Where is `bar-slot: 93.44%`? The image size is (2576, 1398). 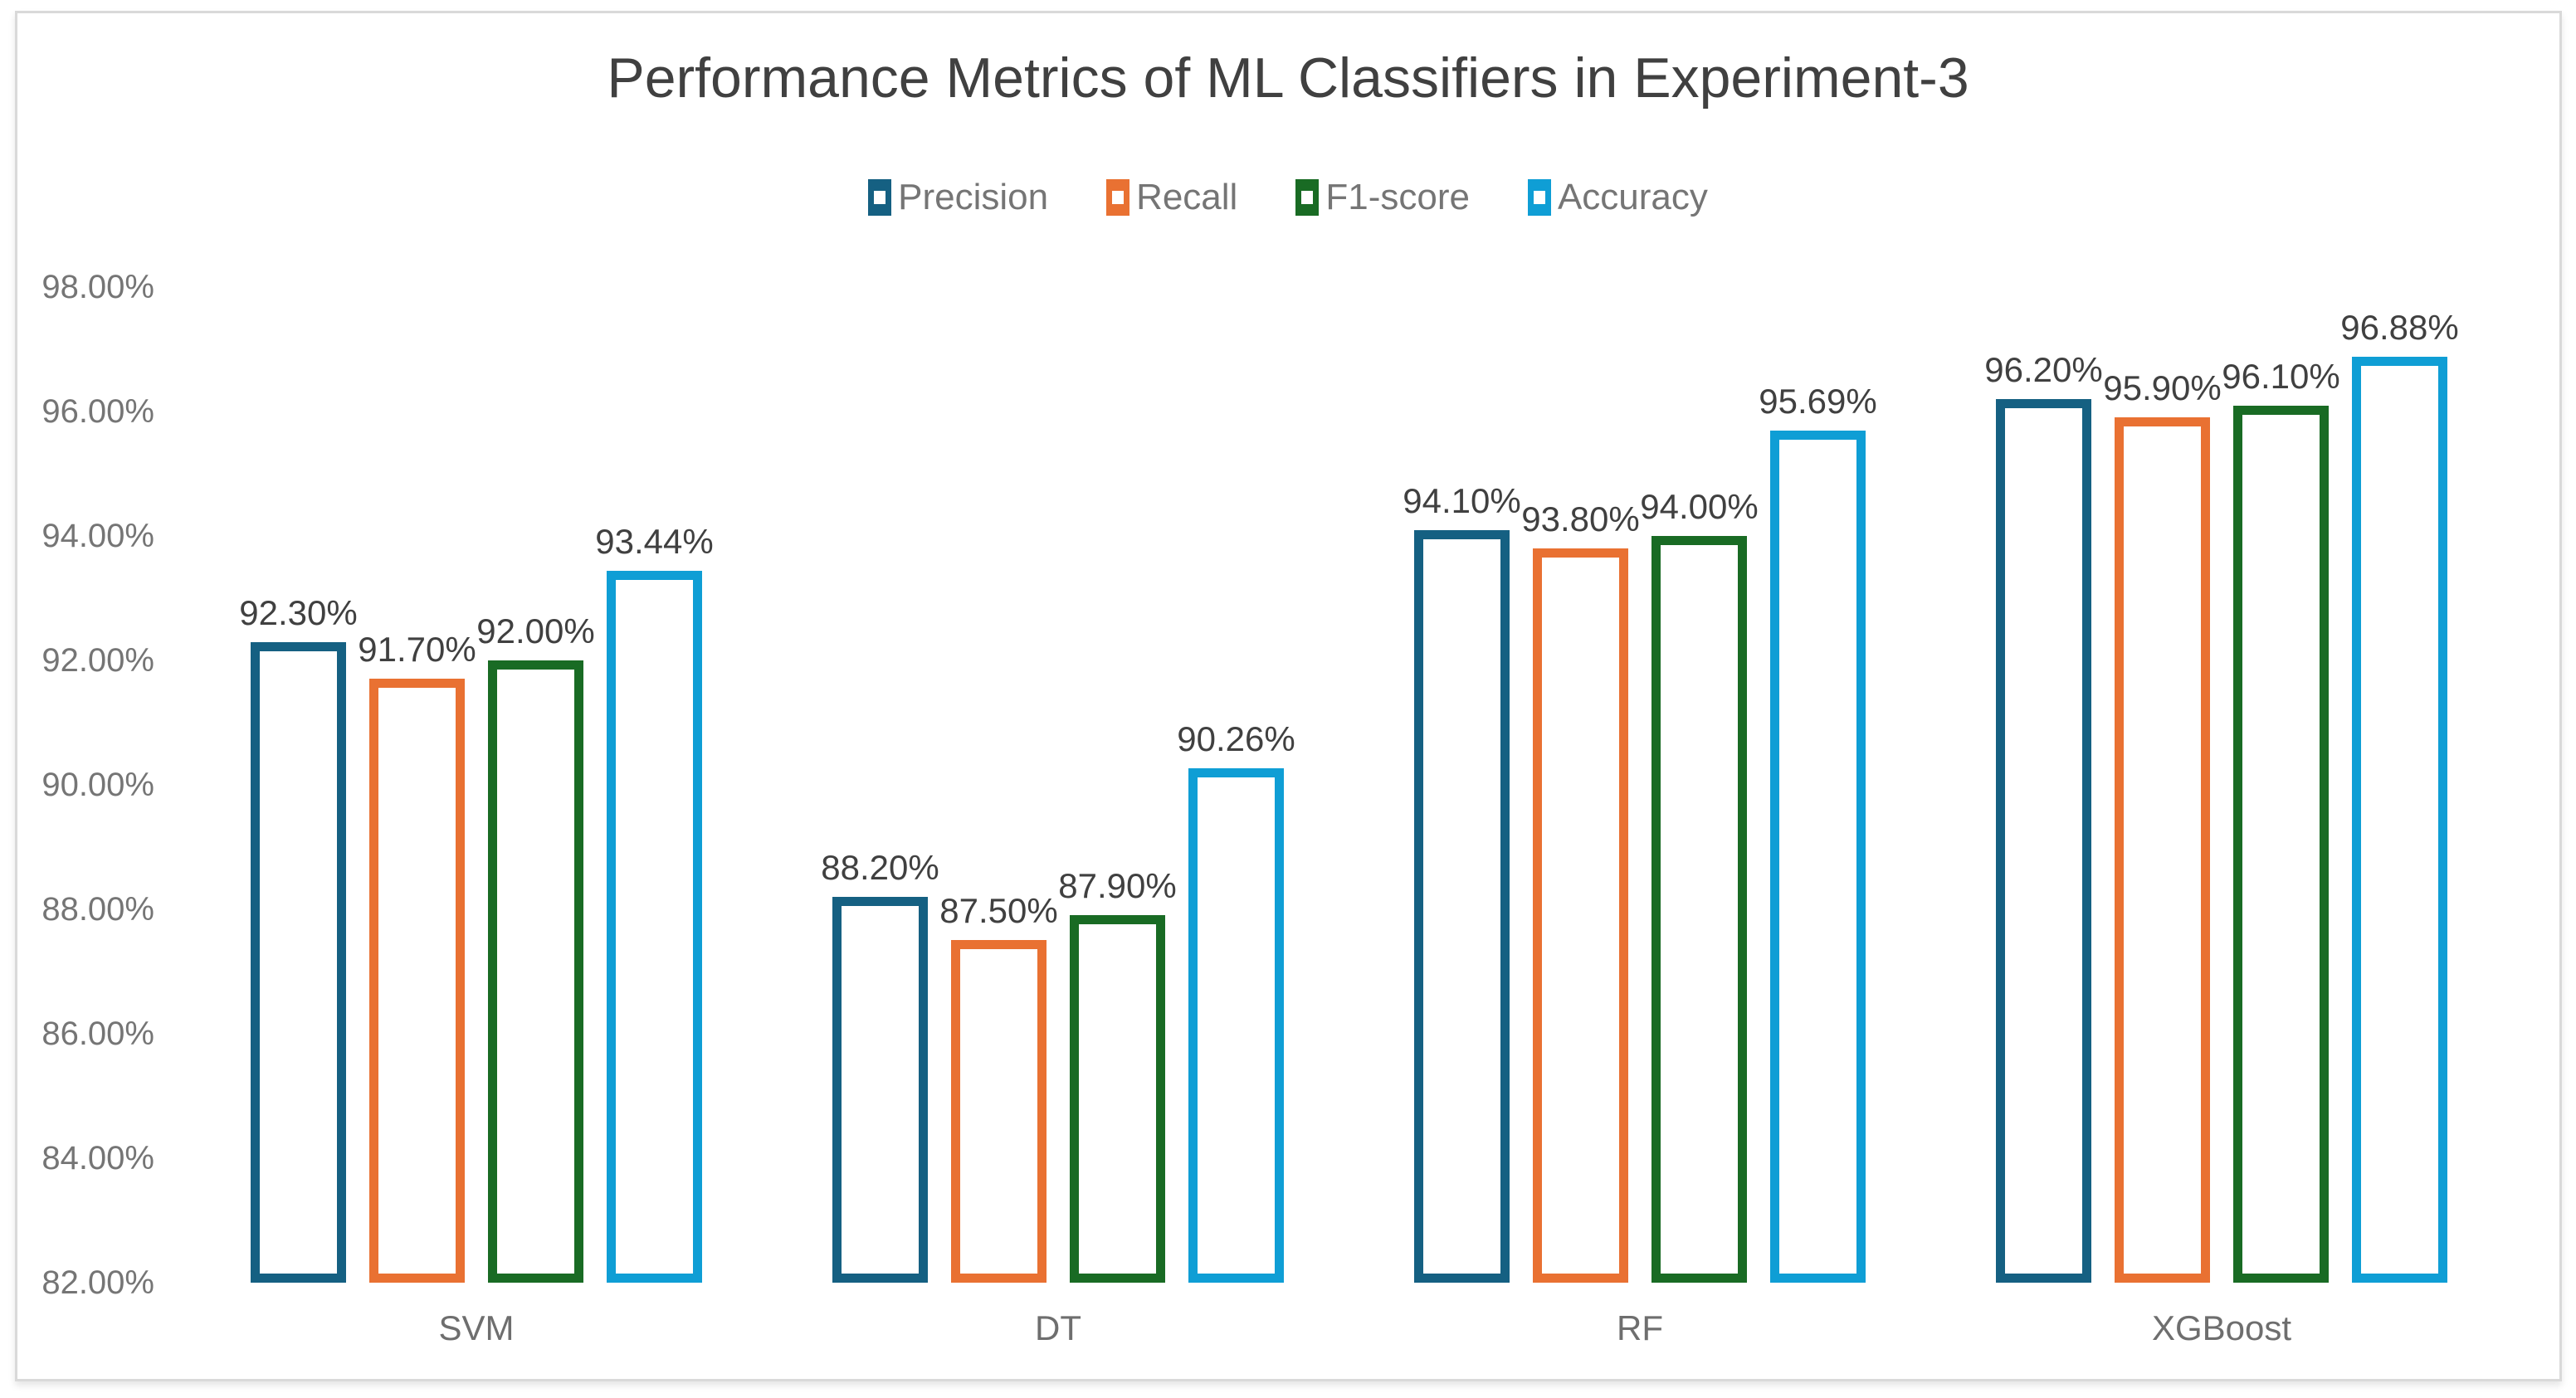 bar-slot: 93.44% is located at coordinates (654, 903).